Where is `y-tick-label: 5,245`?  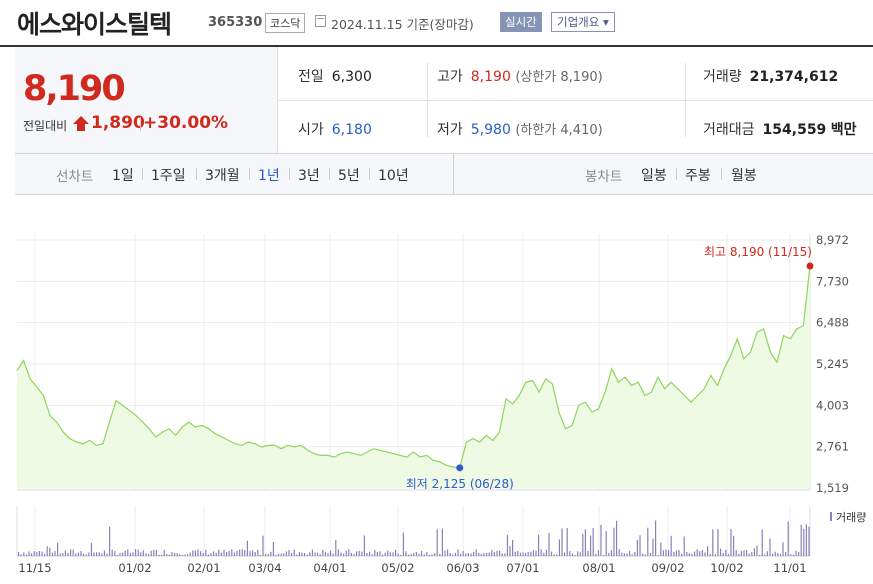
y-tick-label: 5,245 is located at coordinates (832, 364).